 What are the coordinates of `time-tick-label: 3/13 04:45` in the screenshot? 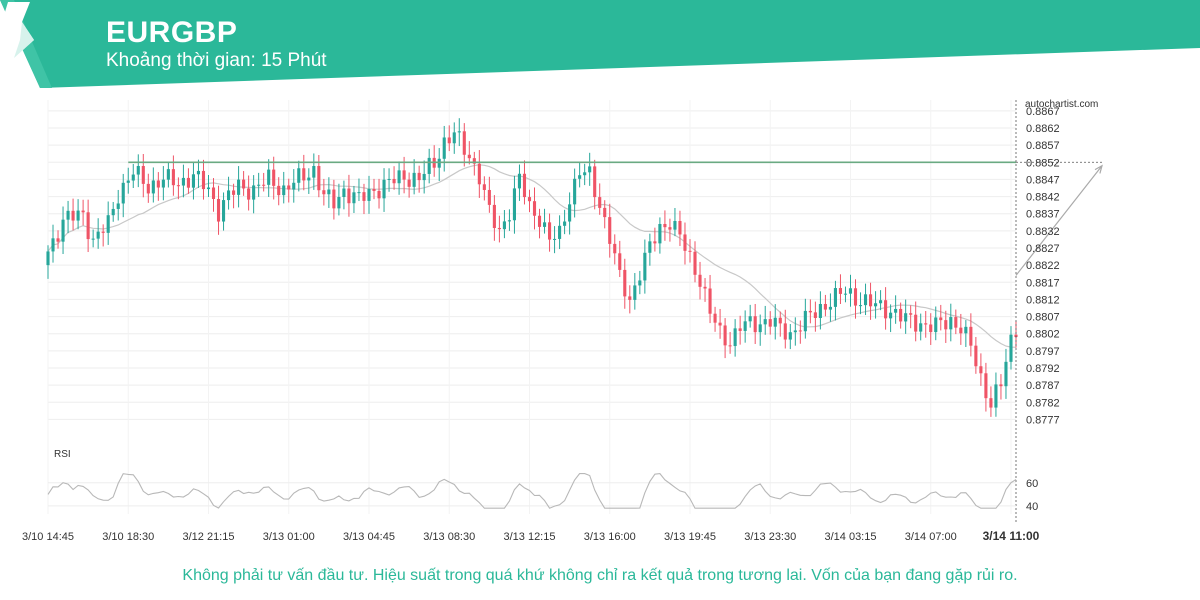 It's located at (369, 537).